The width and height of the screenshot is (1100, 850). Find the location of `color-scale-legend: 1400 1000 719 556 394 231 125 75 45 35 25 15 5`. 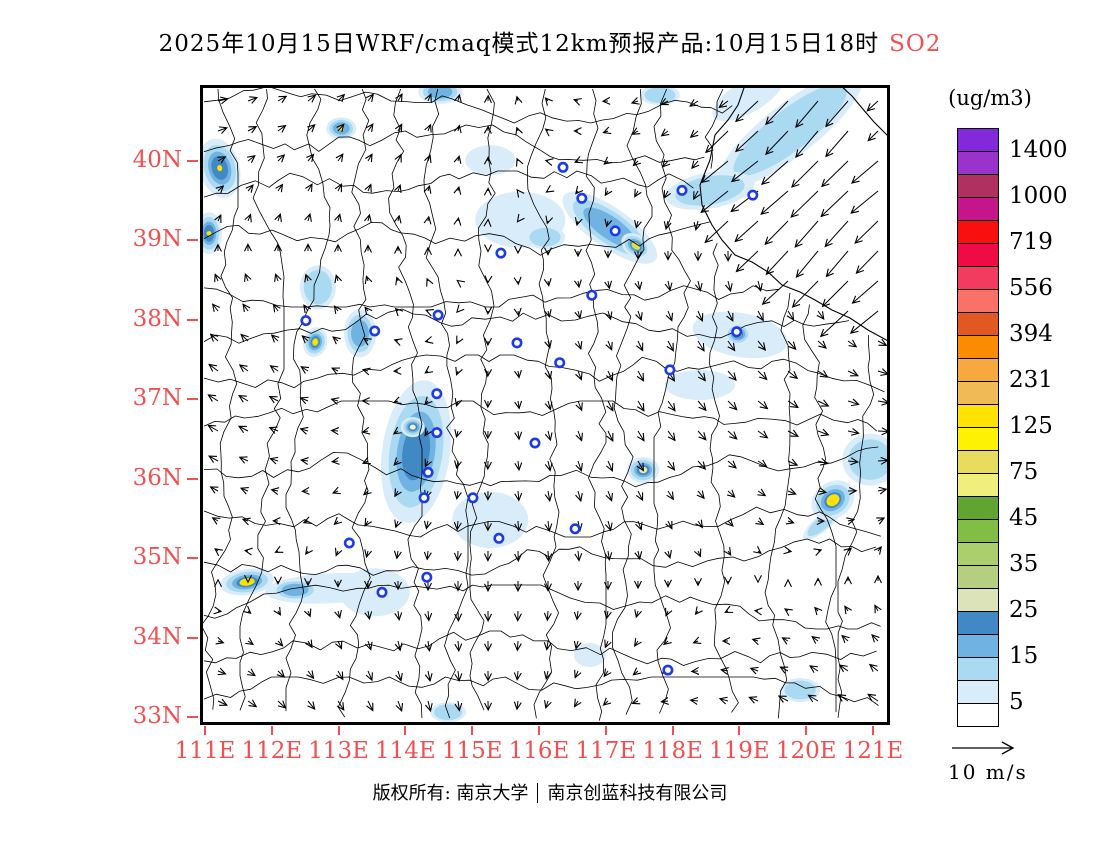

color-scale-legend: 1400 1000 719 556 394 231 125 75 45 35 25 15 5 is located at coordinates (1012, 427).